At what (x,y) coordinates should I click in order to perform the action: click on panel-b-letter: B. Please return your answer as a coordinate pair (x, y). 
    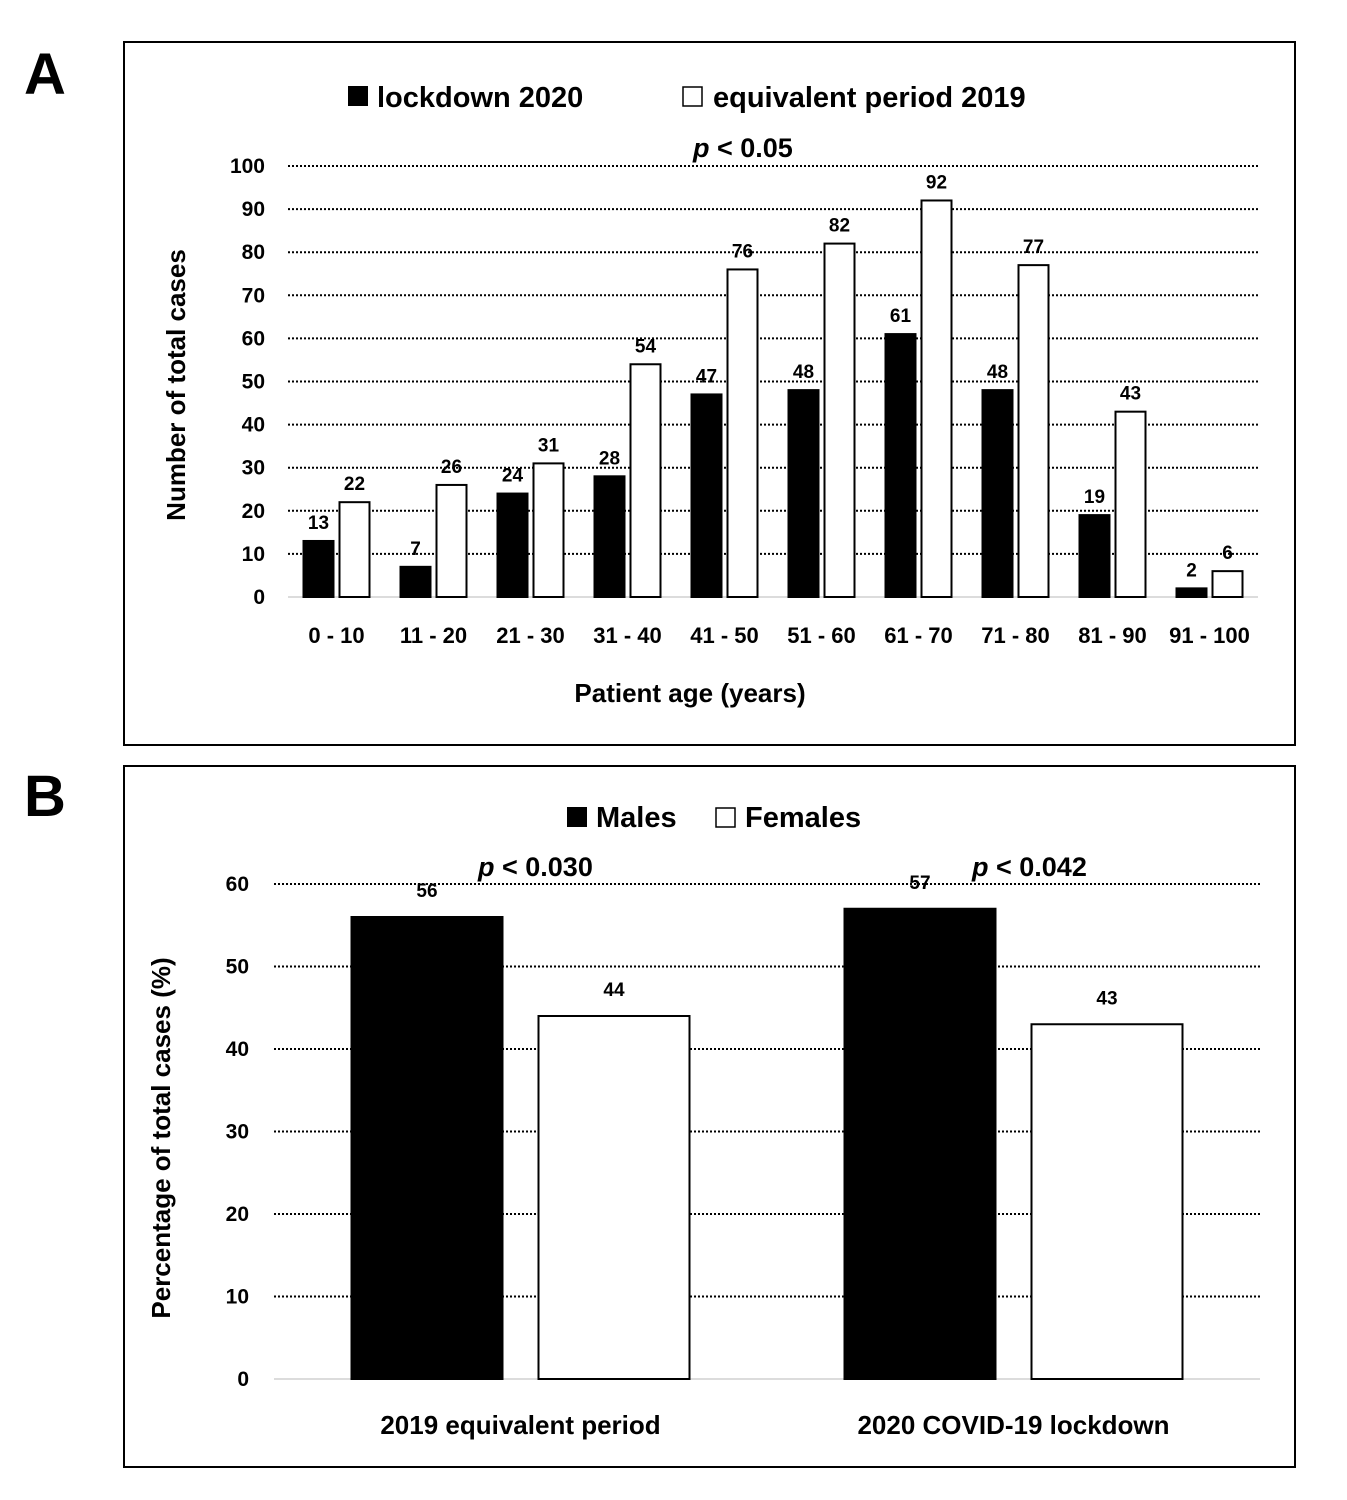
    Looking at the image, I should click on (45, 796).